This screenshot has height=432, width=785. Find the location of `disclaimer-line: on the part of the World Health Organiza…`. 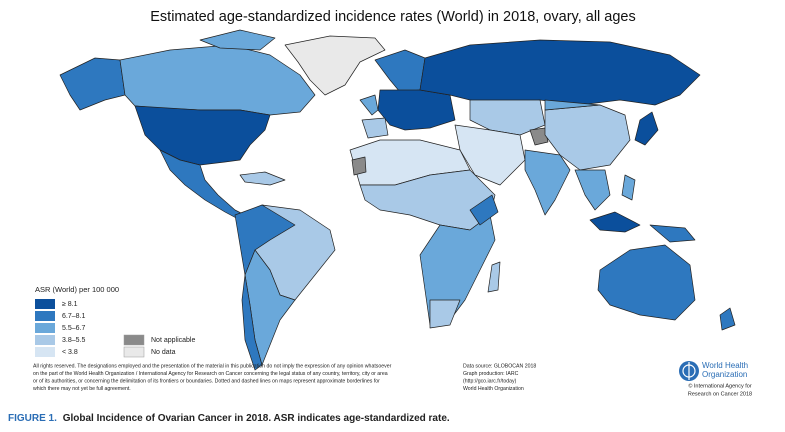

disclaimer-line: on the part of the World Health Organiza… is located at coordinates (210, 374).